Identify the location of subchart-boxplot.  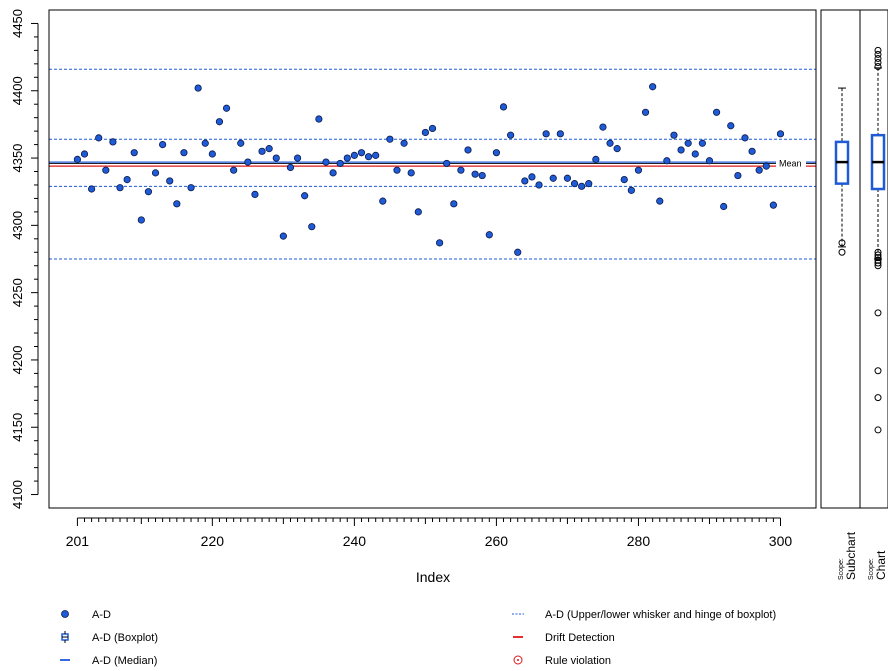
(842, 171).